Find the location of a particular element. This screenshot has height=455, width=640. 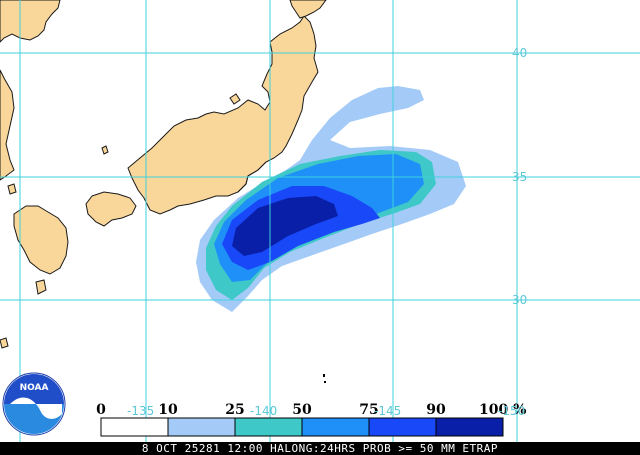

longitude-label-135: -135 is located at coordinates (140, 411).